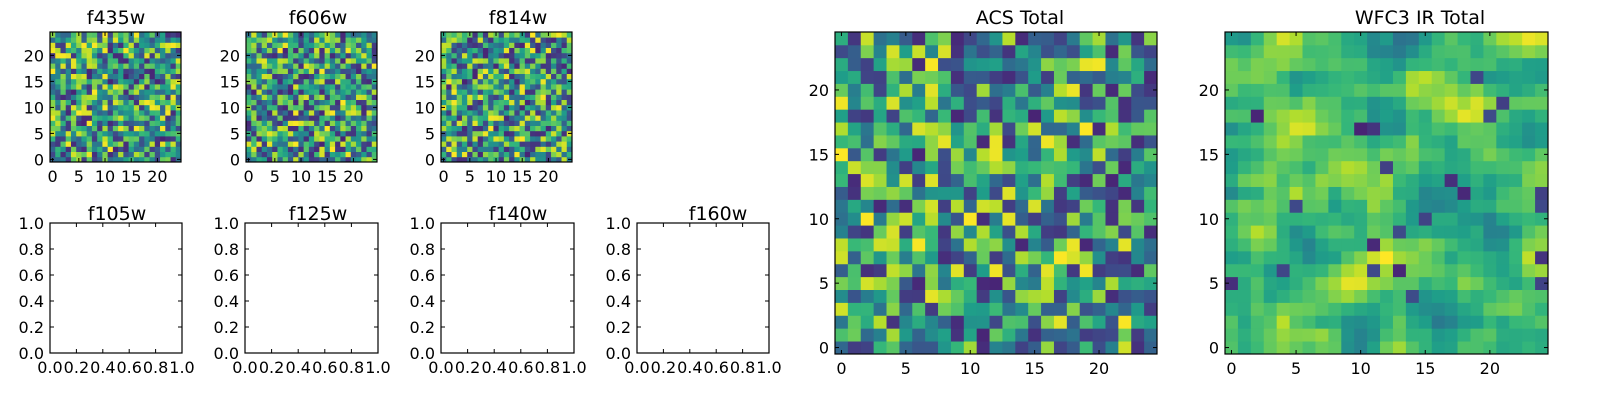  What do you see at coordinates (1209, 90) in the screenshot?
I see `y-tick-label: 20` at bounding box center [1209, 90].